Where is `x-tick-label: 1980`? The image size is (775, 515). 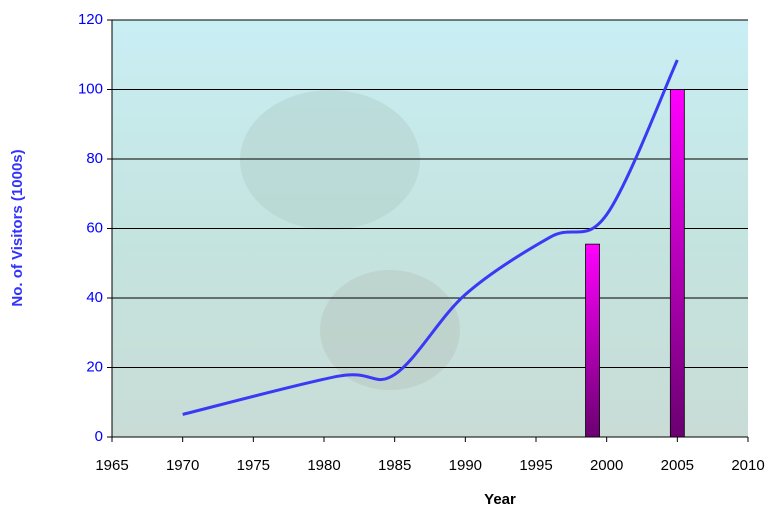
x-tick-label: 1980 is located at coordinates (323, 465).